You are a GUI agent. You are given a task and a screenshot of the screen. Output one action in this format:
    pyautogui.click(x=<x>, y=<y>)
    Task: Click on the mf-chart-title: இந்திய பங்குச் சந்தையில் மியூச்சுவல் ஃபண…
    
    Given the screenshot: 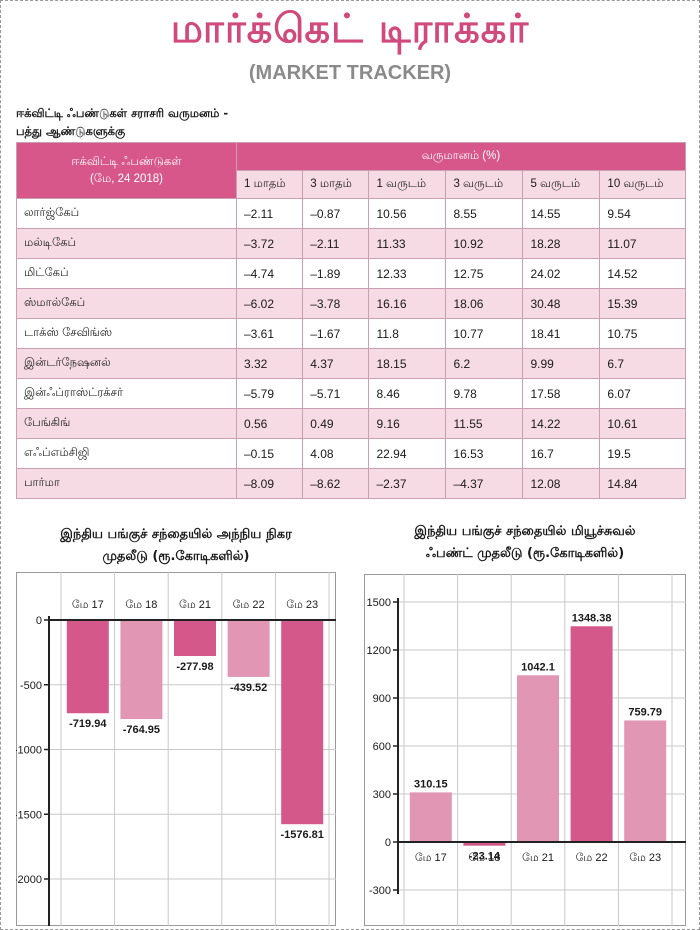 What is the action you would take?
    pyautogui.click(x=525, y=543)
    